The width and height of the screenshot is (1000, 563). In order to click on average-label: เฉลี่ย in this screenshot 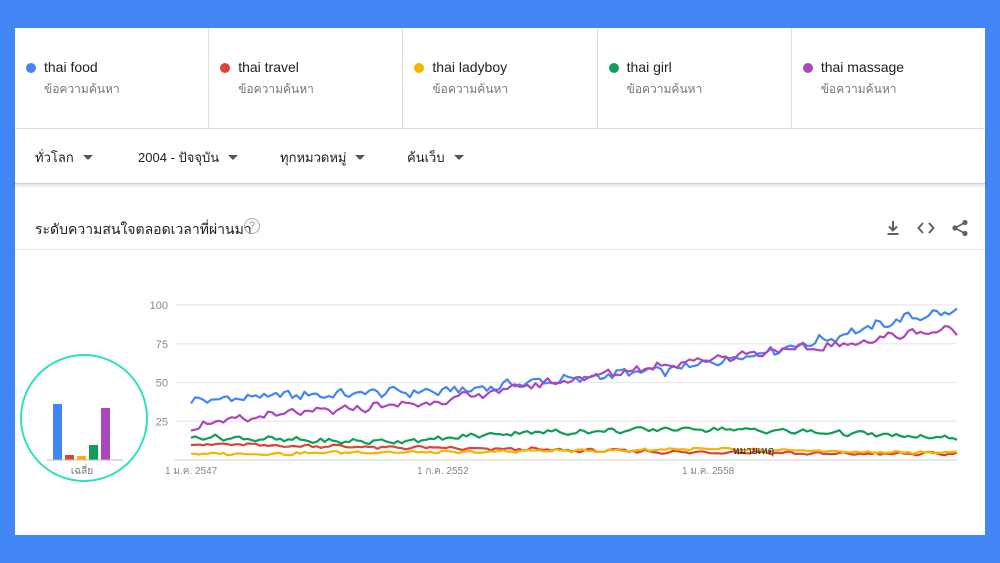, I will do `click(82, 470)`.